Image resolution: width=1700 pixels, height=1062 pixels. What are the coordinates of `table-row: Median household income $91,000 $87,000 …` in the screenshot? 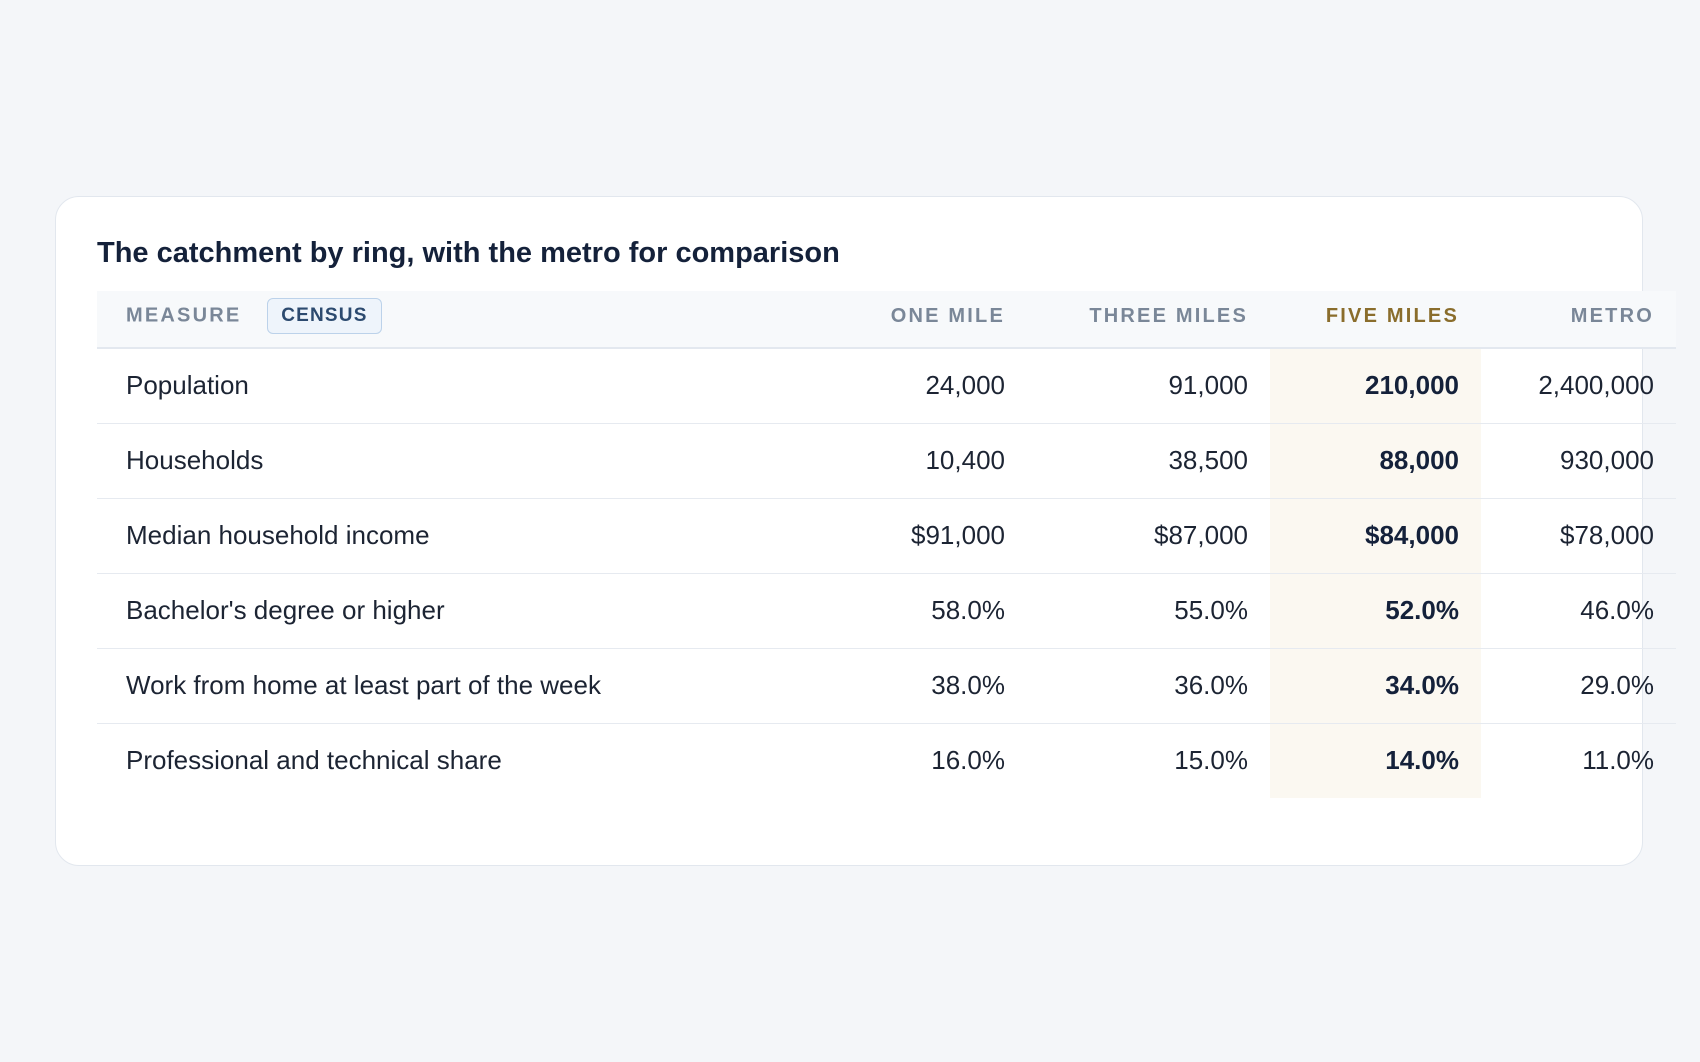 It's located at (886, 536).